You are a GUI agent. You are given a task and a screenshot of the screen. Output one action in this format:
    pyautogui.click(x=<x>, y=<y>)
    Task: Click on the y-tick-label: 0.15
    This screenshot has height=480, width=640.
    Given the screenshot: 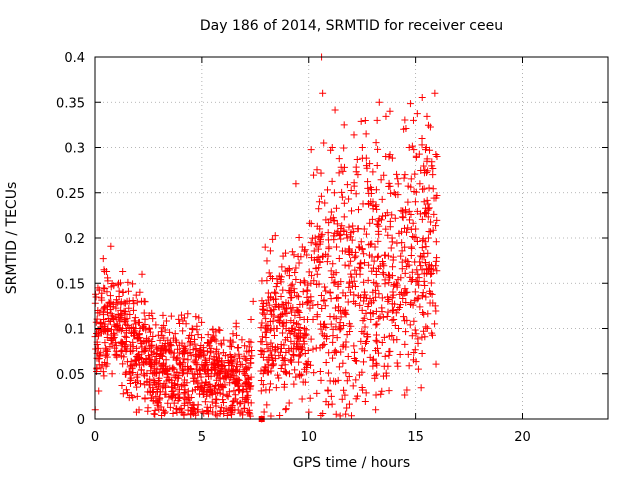 What is the action you would take?
    pyautogui.click(x=70, y=284)
    